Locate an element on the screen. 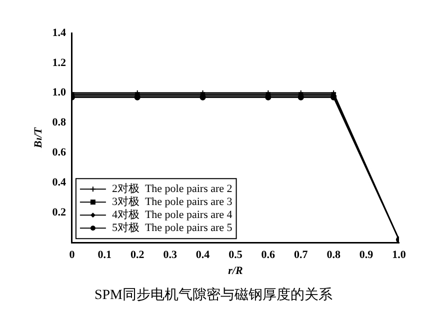  legend-label: 4对极 The pole pairs are 4 is located at coordinates (172, 214).